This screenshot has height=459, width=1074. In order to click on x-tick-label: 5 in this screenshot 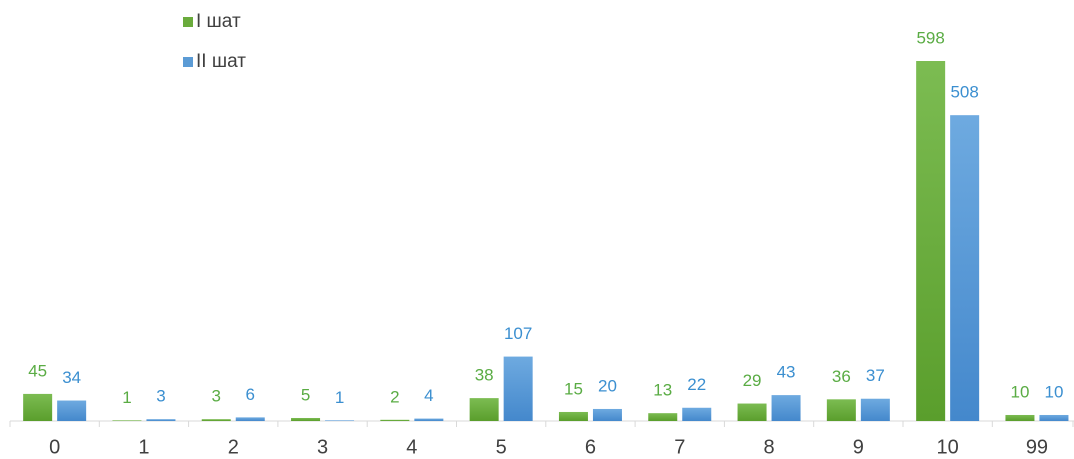, I will do `click(501, 447)`.